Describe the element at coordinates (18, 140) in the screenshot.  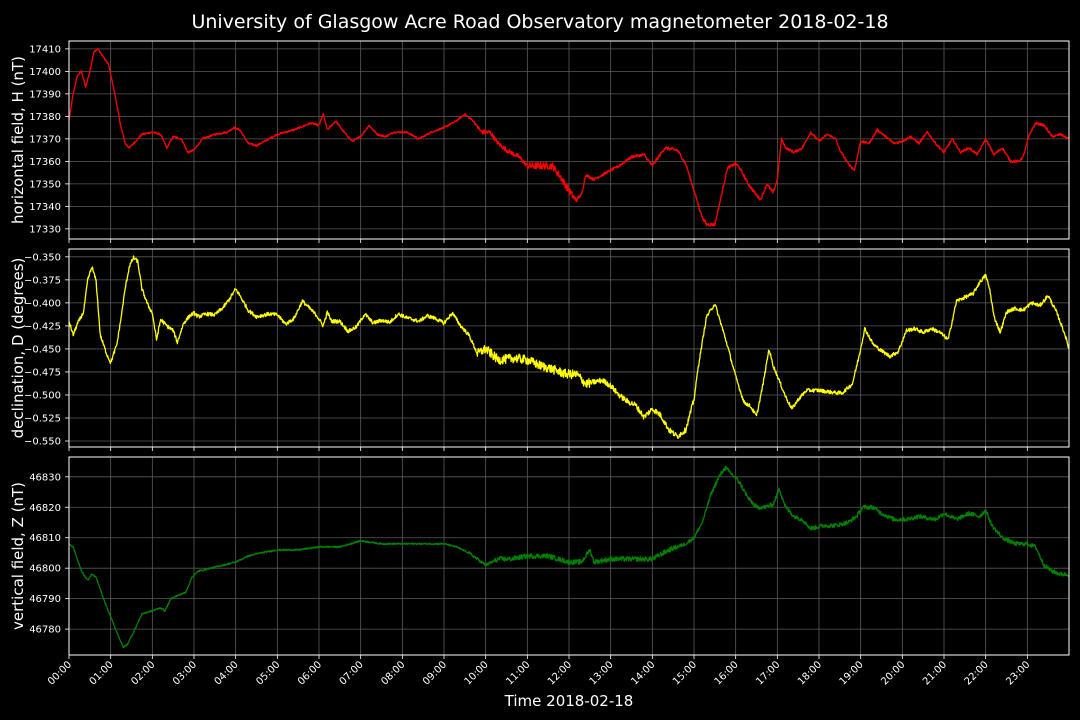
I see `y-axis-label: horizontal field, H (nT)` at that location.